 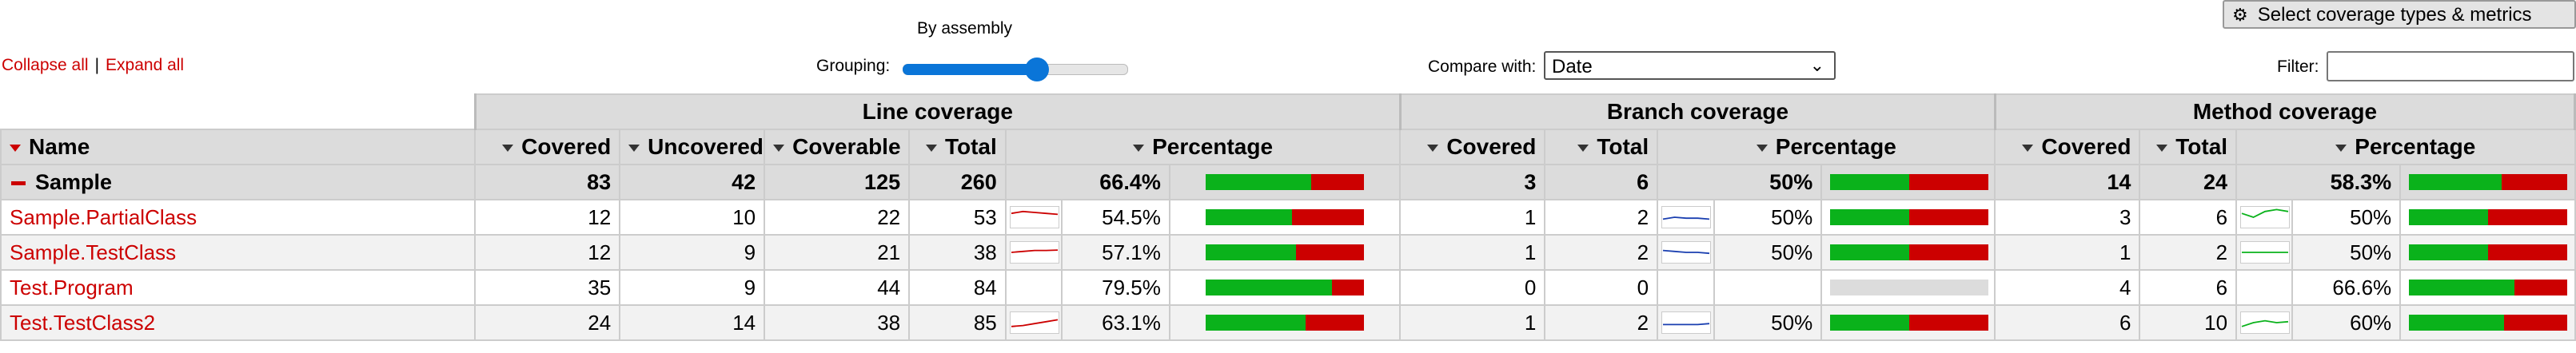 What do you see at coordinates (838, 322) in the screenshot?
I see `coverable-cell: 38` at bounding box center [838, 322].